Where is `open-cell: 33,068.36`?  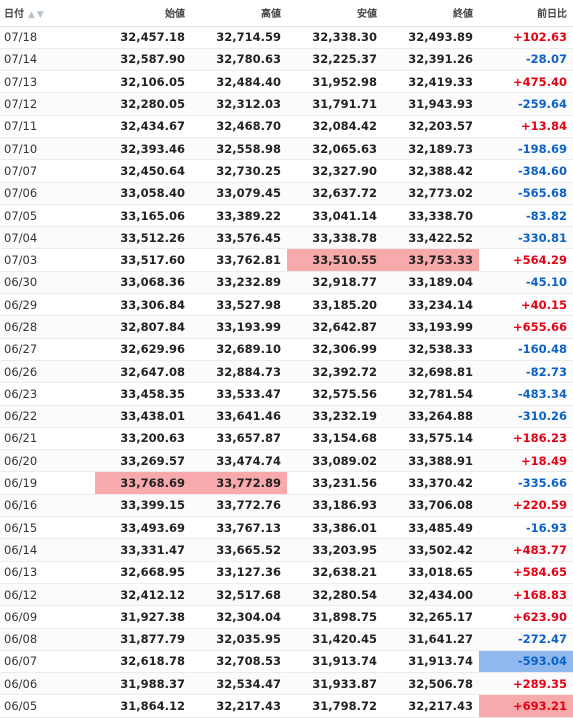
open-cell: 33,068.36 is located at coordinates (143, 283).